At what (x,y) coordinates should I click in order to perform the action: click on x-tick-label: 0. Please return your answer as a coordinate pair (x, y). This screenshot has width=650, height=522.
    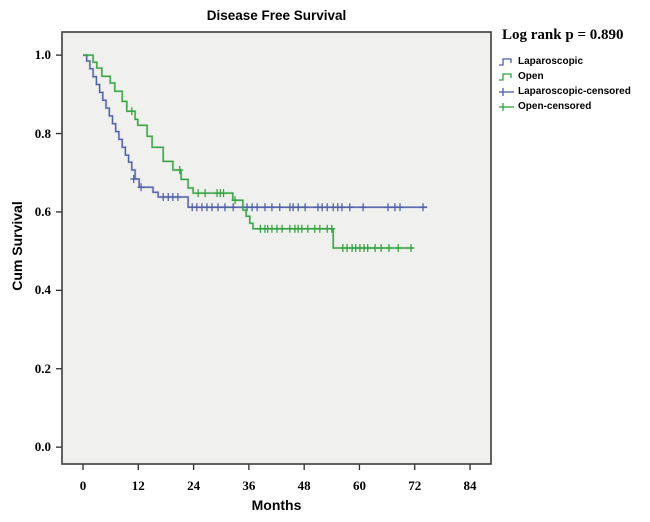
    Looking at the image, I should click on (83, 485).